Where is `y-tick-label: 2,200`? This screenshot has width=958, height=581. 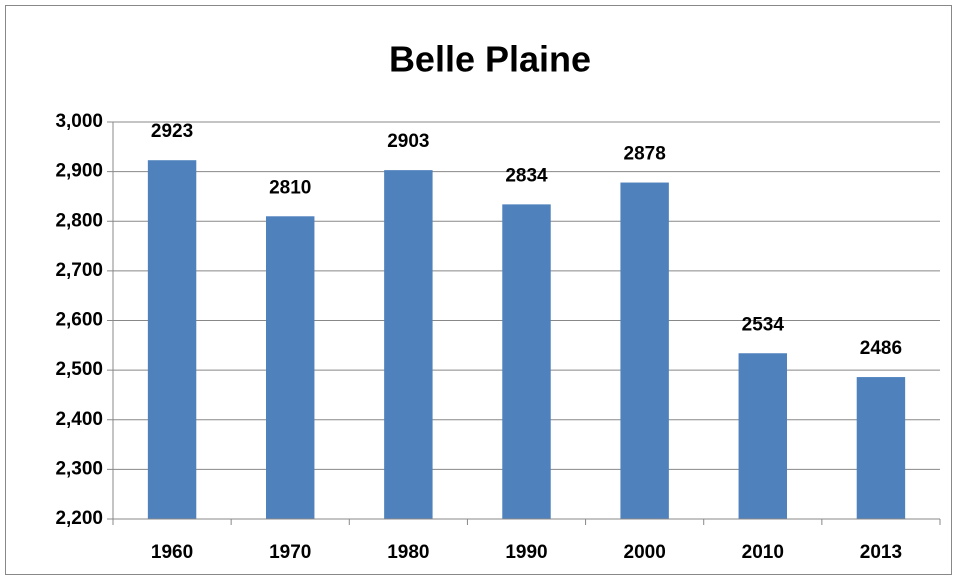
y-tick-label: 2,200 is located at coordinates (79, 518).